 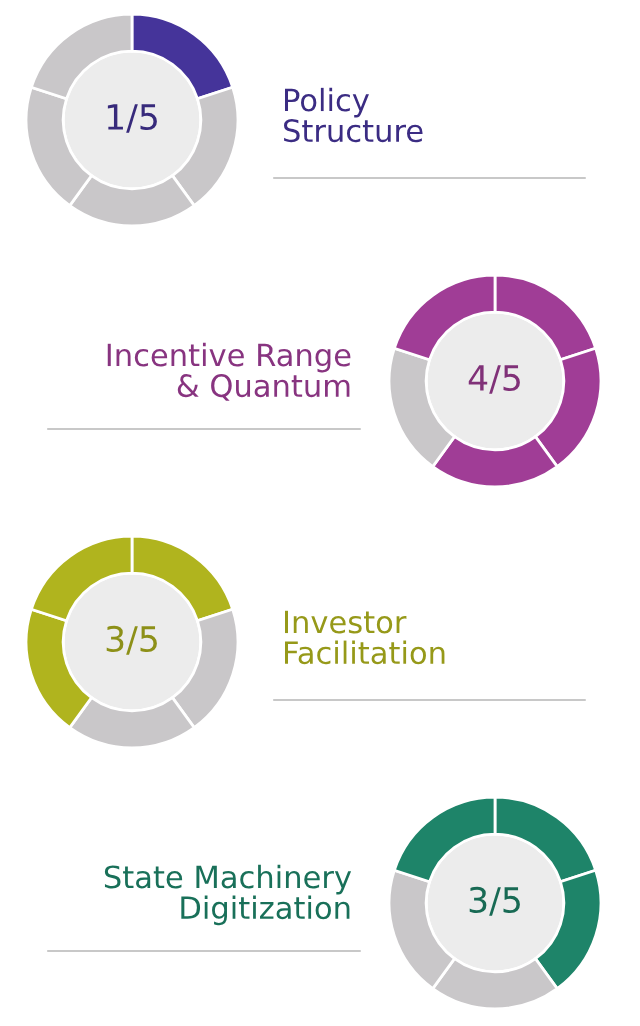 I want to click on text: Investor Facilitation, so click(x=365, y=637).